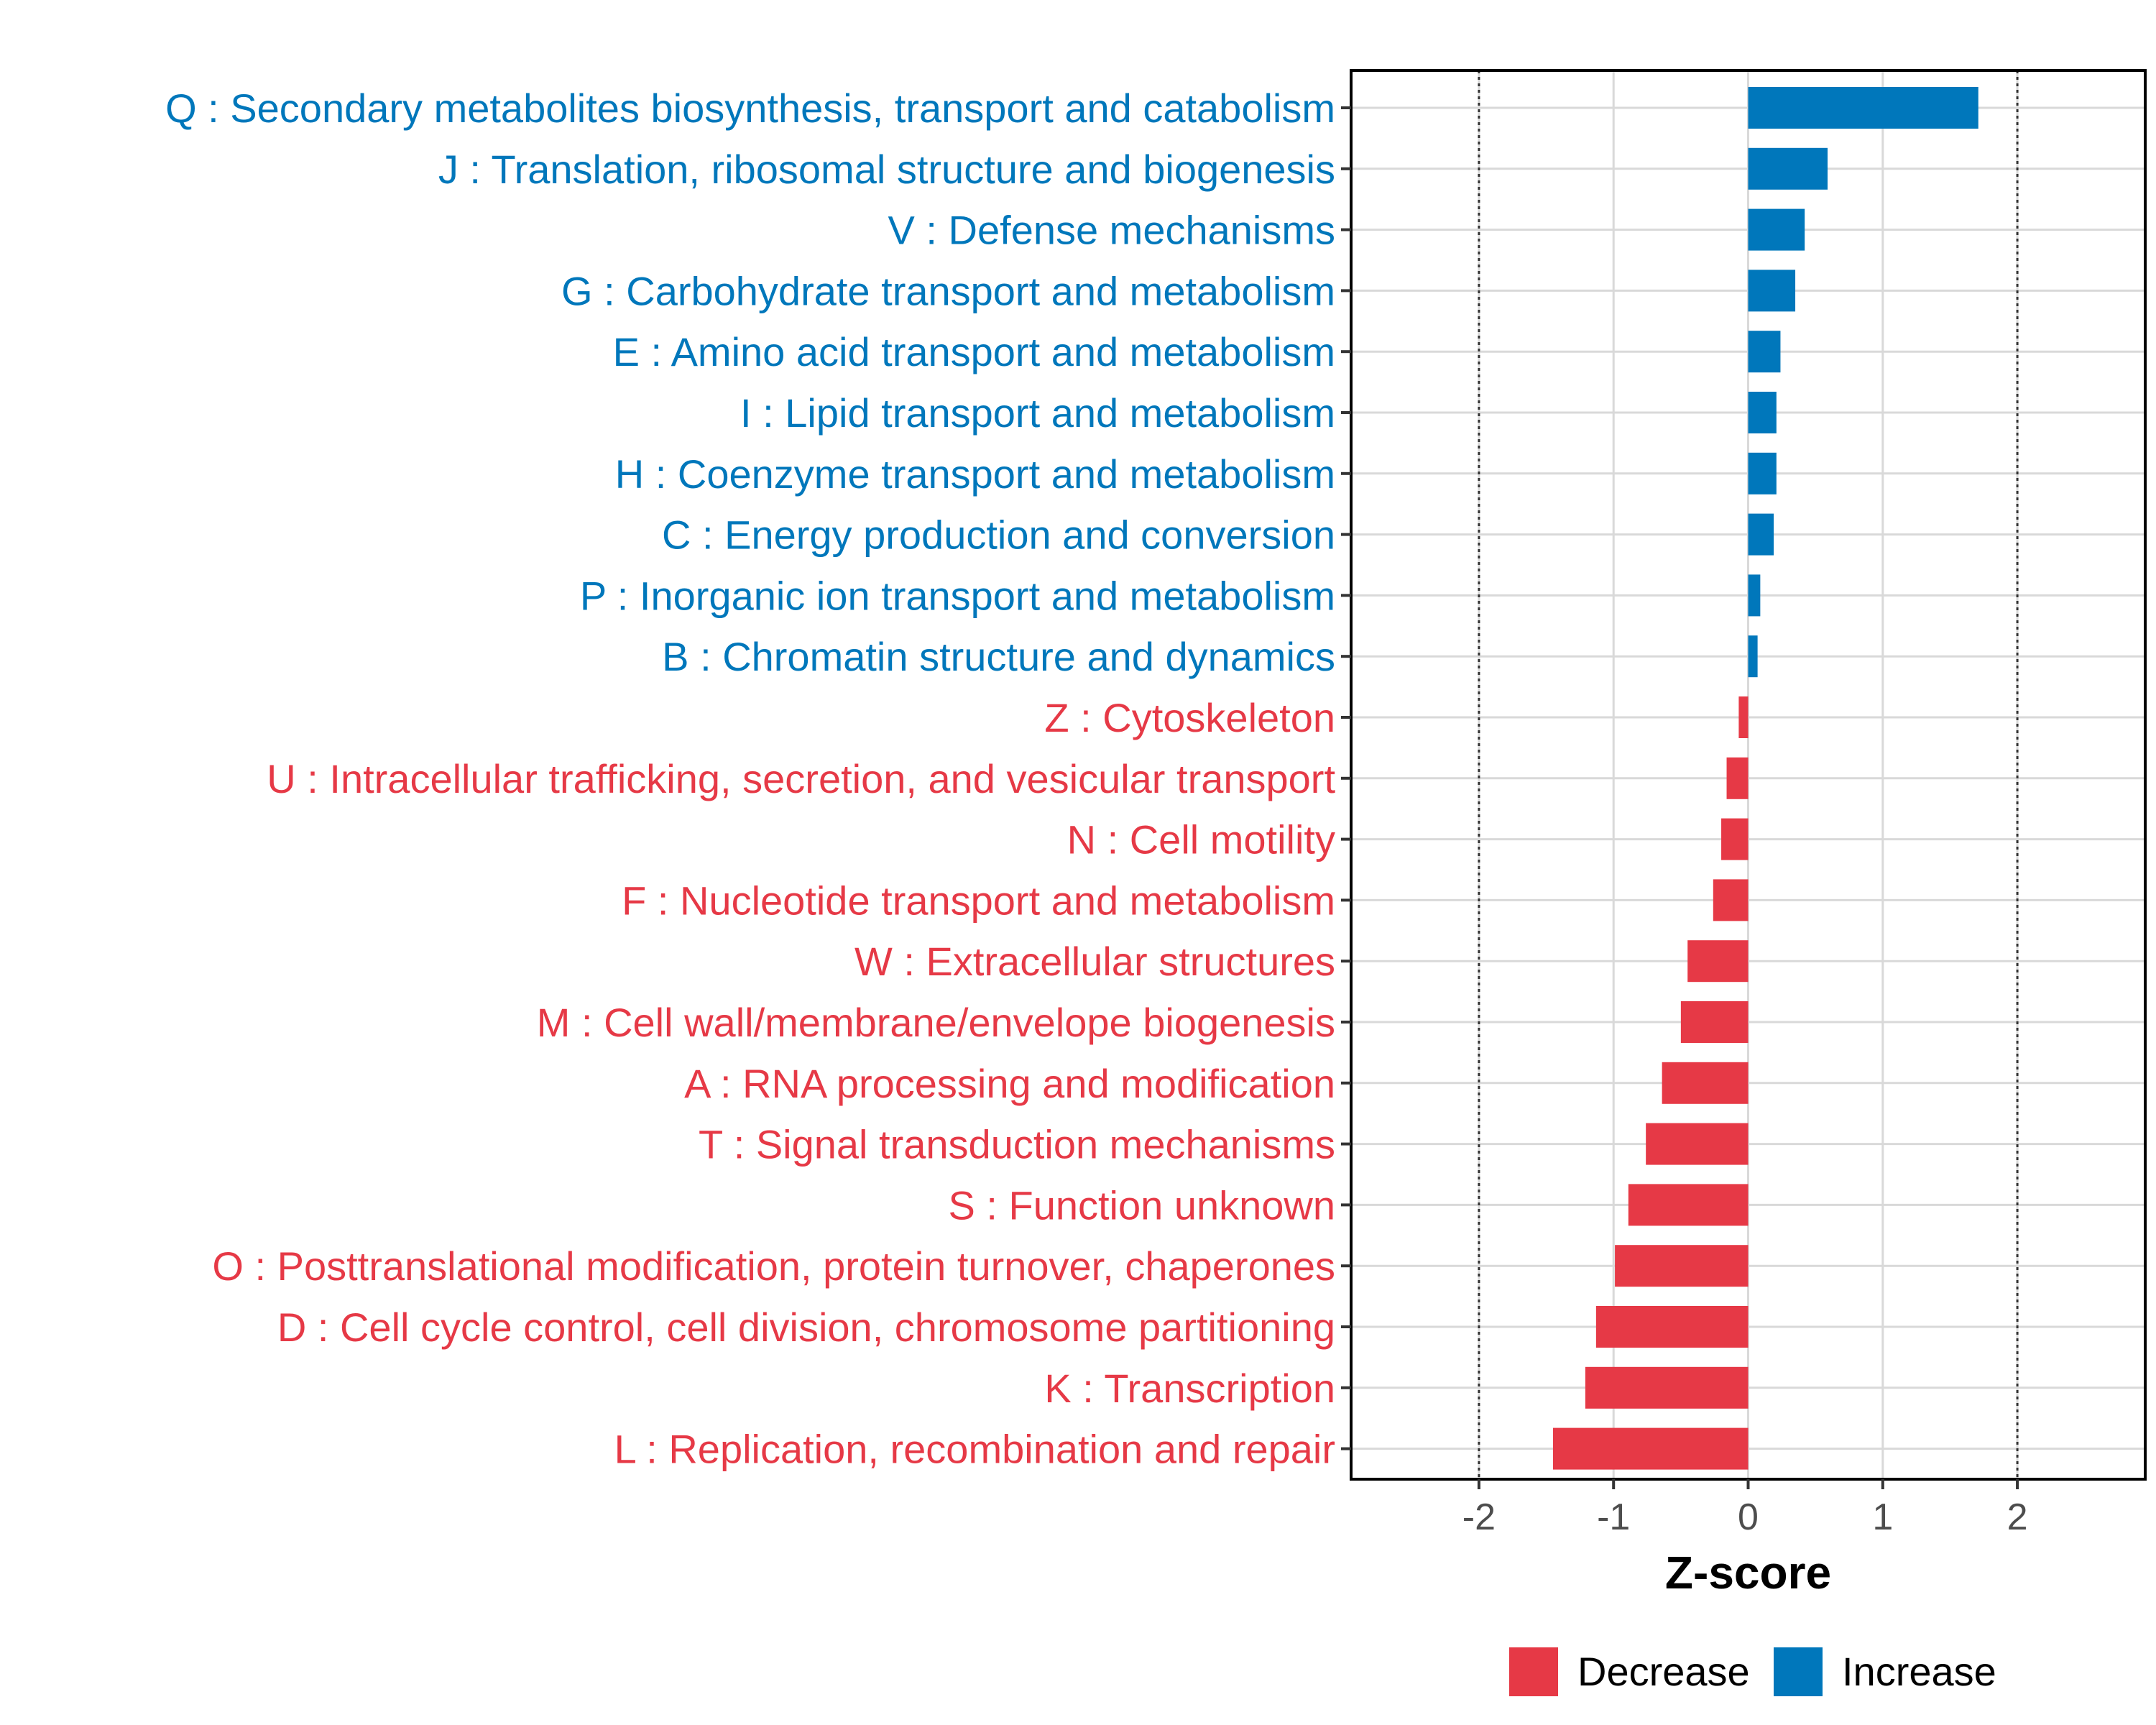 This screenshot has width=2156, height=1725. What do you see at coordinates (1094, 961) in the screenshot?
I see `category-label: W : Extracellular structures` at bounding box center [1094, 961].